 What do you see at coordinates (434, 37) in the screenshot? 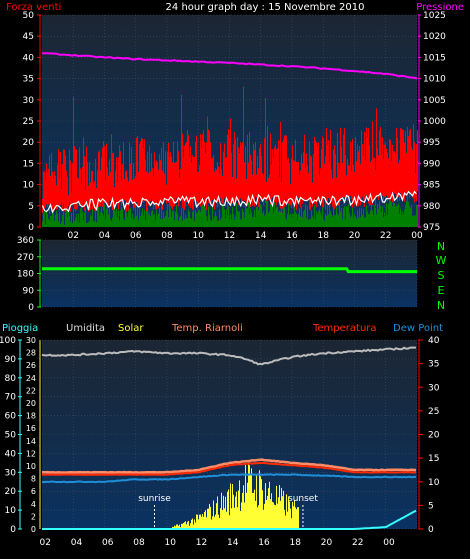
I see `pressure-y-tick-label: 1020` at bounding box center [434, 37].